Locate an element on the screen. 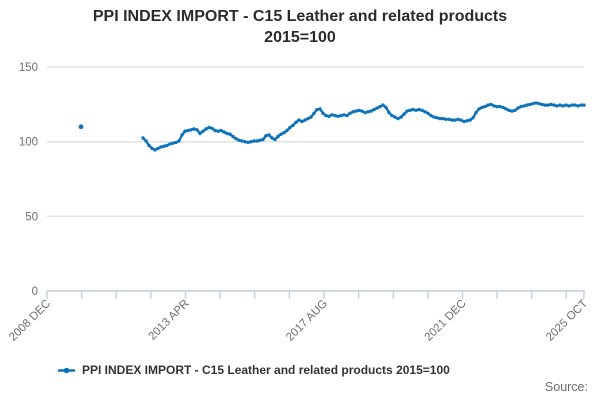 The image size is (600, 400). legend-line-marker-icon is located at coordinates (66, 370).